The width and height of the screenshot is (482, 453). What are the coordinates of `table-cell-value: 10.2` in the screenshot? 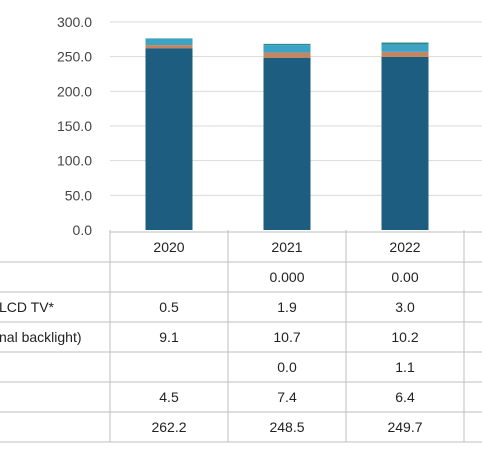 It's located at (404, 337).